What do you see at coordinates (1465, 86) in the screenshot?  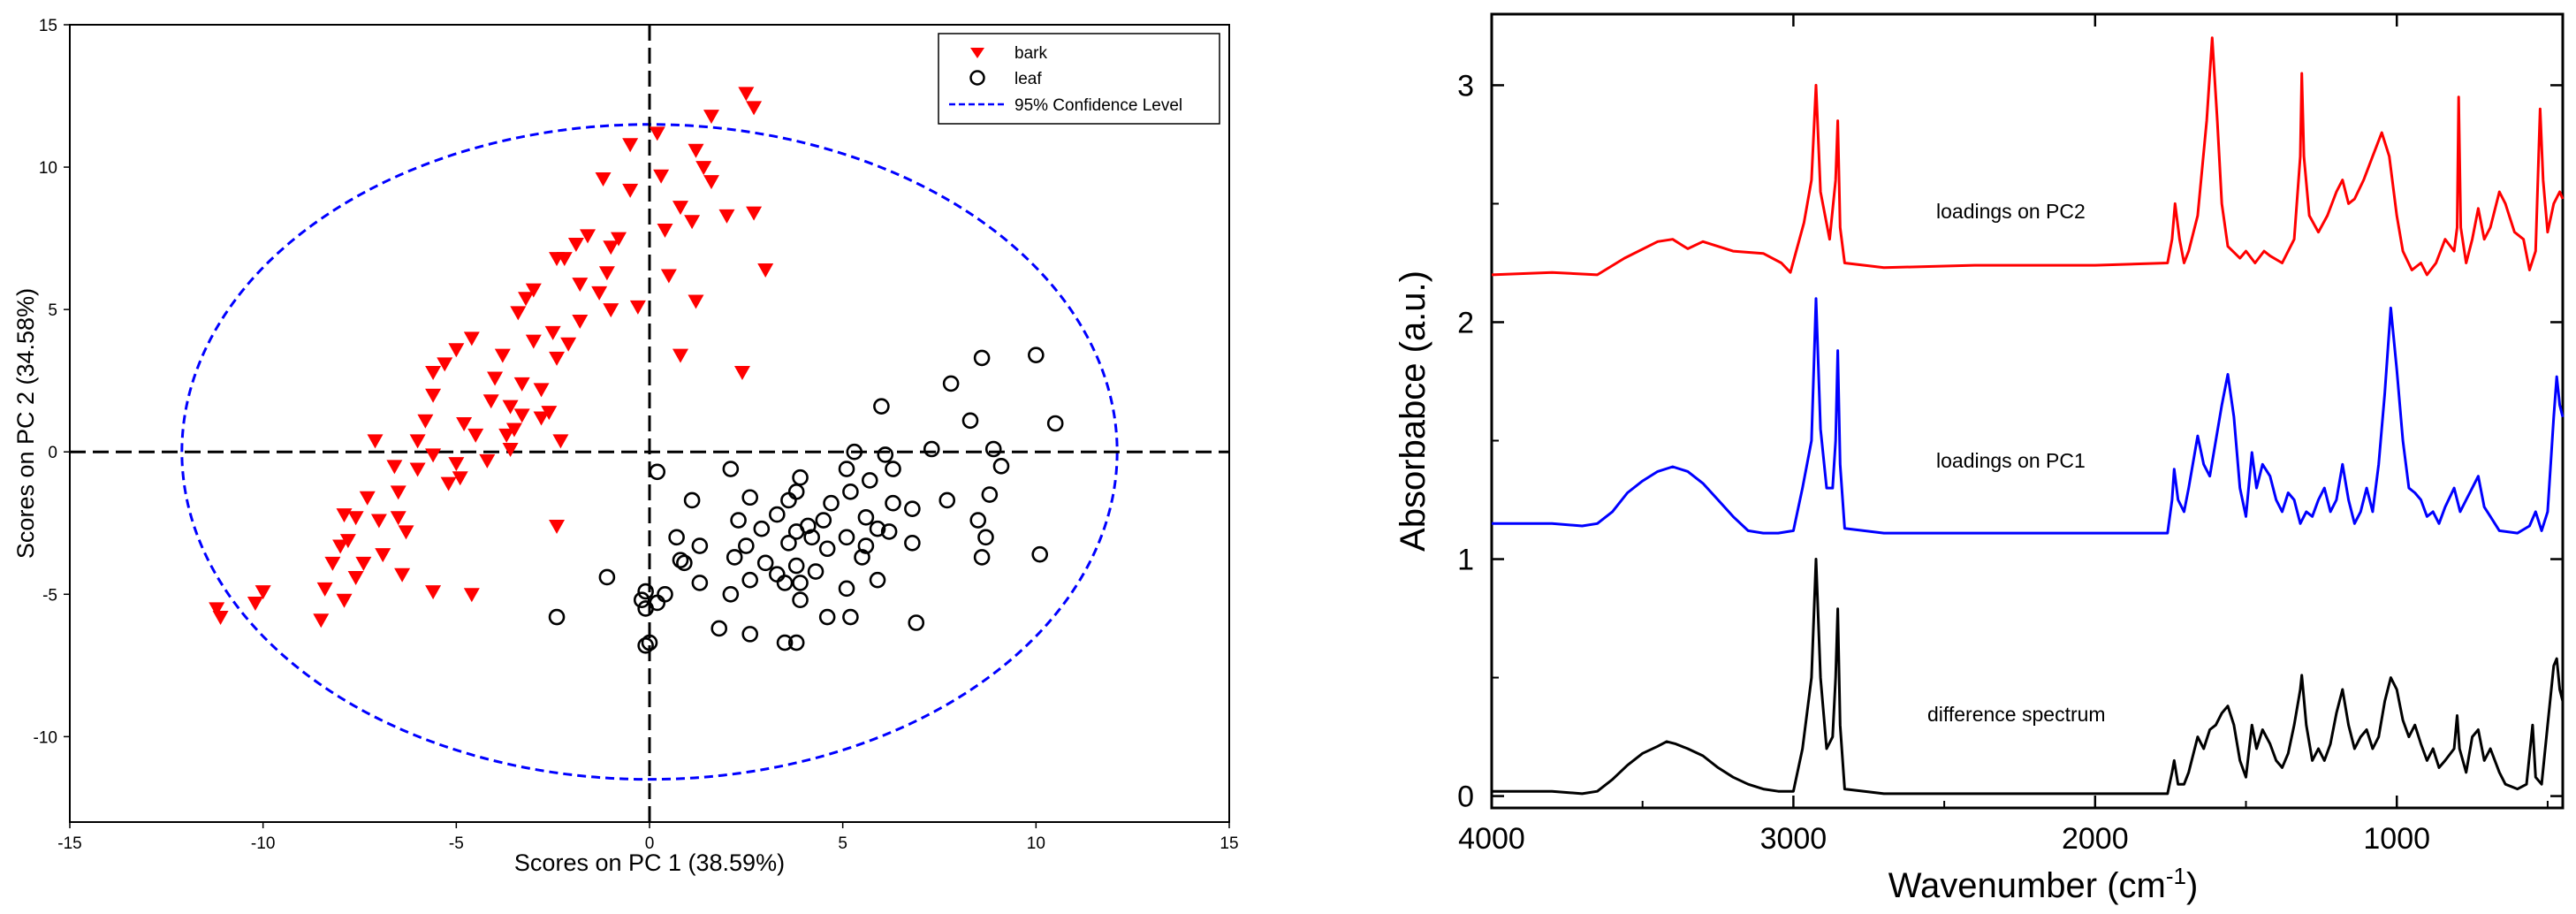 I see `ftir-y-tick-label: 3` at bounding box center [1465, 86].